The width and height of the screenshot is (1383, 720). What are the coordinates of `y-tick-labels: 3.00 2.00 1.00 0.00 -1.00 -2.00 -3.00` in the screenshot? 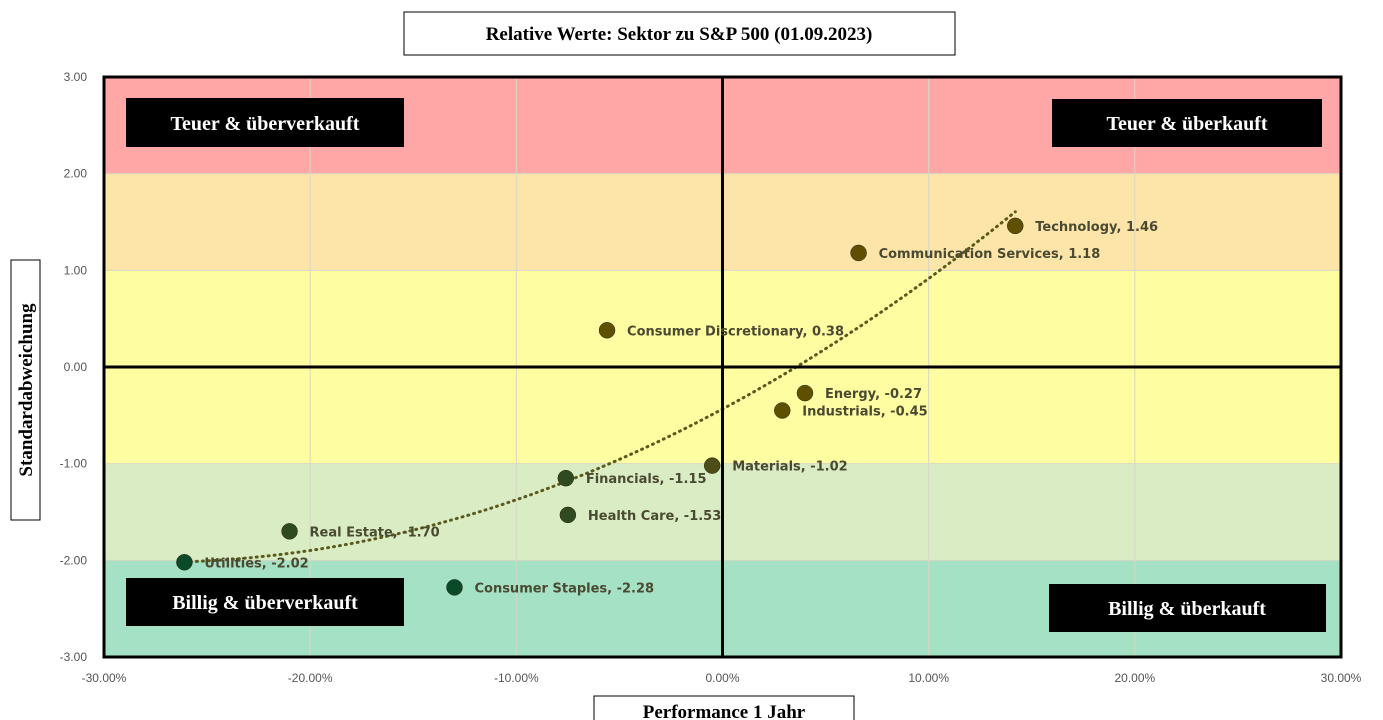 It's located at (74, 367).